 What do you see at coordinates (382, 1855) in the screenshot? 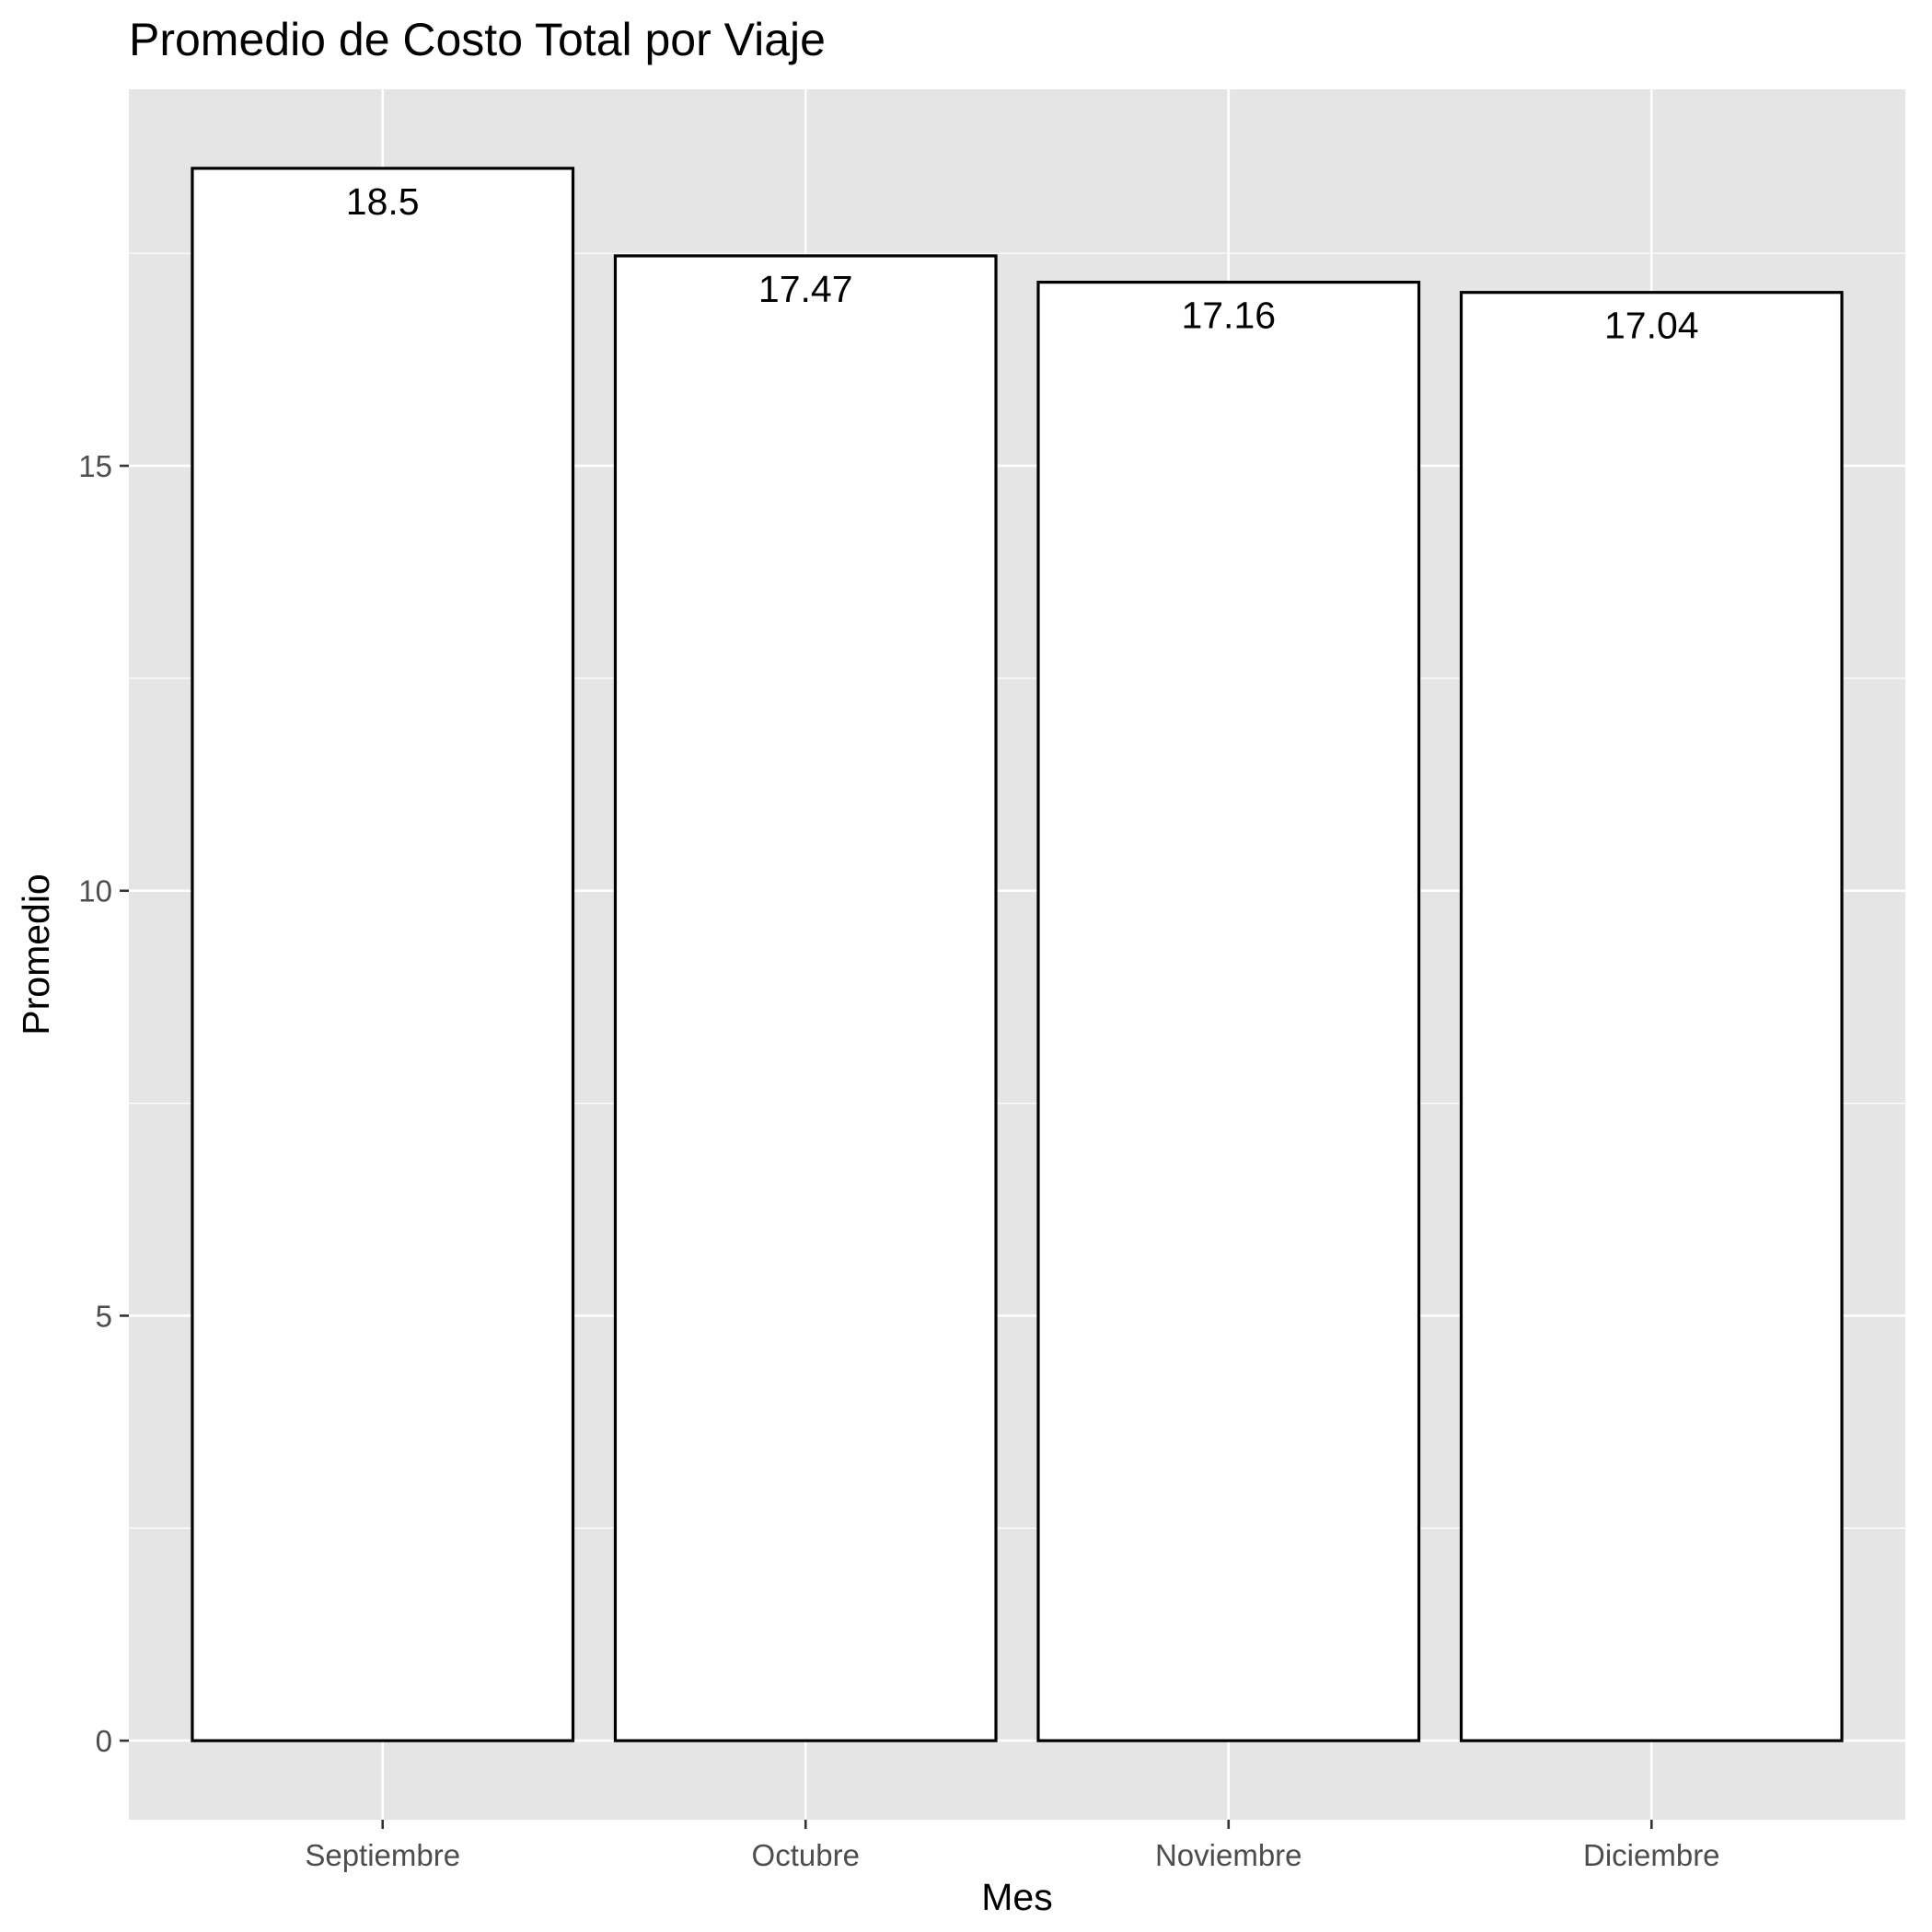
I see `x-tick-label: Septiembre` at bounding box center [382, 1855].